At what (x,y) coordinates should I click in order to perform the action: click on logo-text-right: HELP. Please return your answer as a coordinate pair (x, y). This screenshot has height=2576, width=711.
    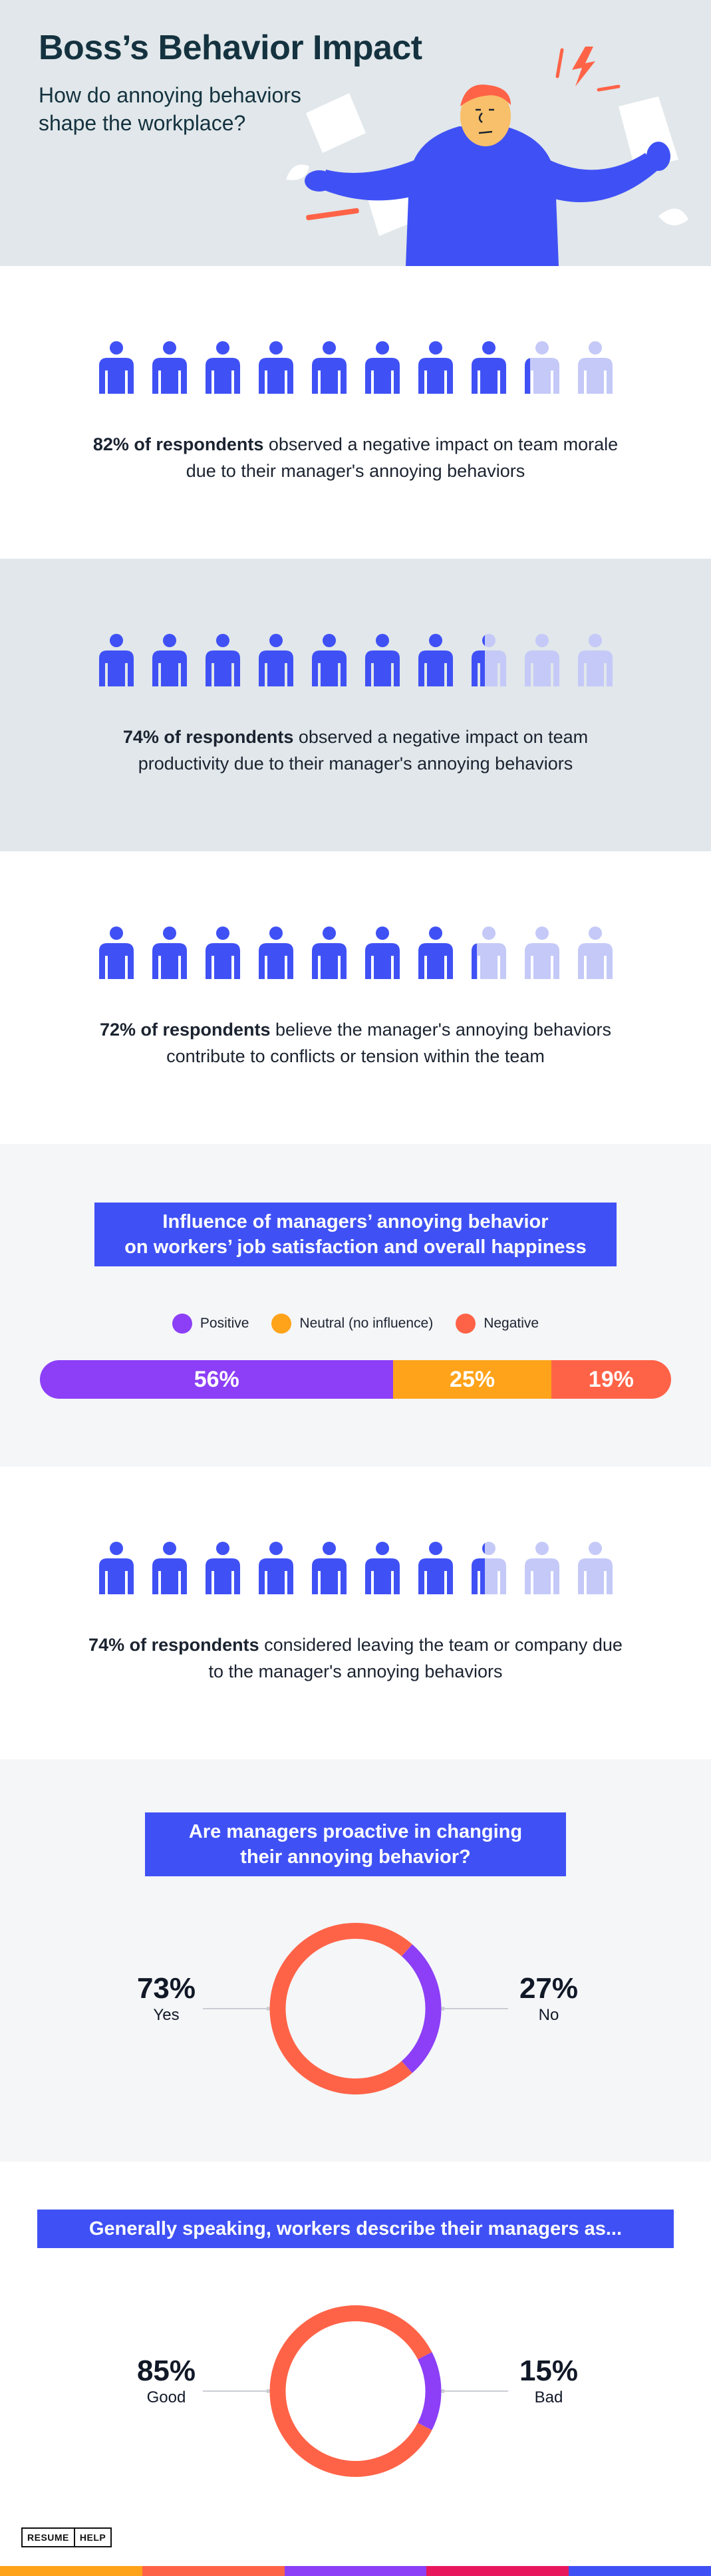
    Looking at the image, I should click on (92, 2537).